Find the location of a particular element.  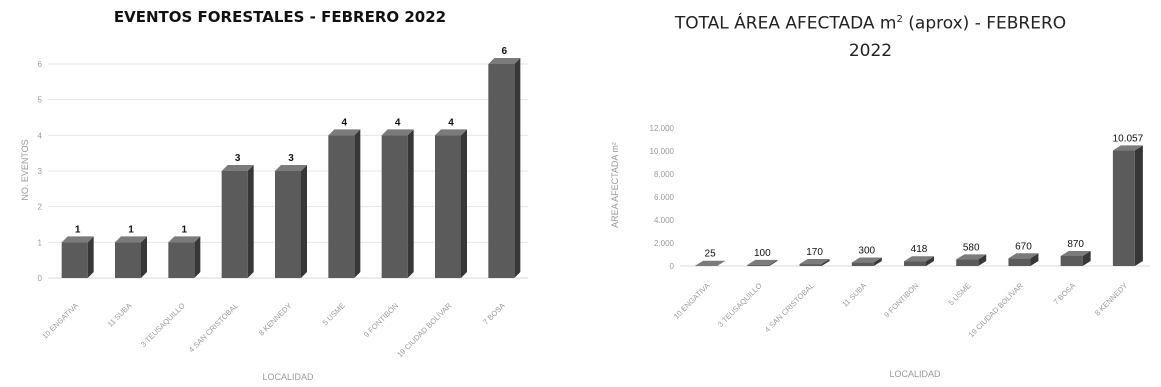

y-axis-title: AREA AFECTADA m² is located at coordinates (615, 185).